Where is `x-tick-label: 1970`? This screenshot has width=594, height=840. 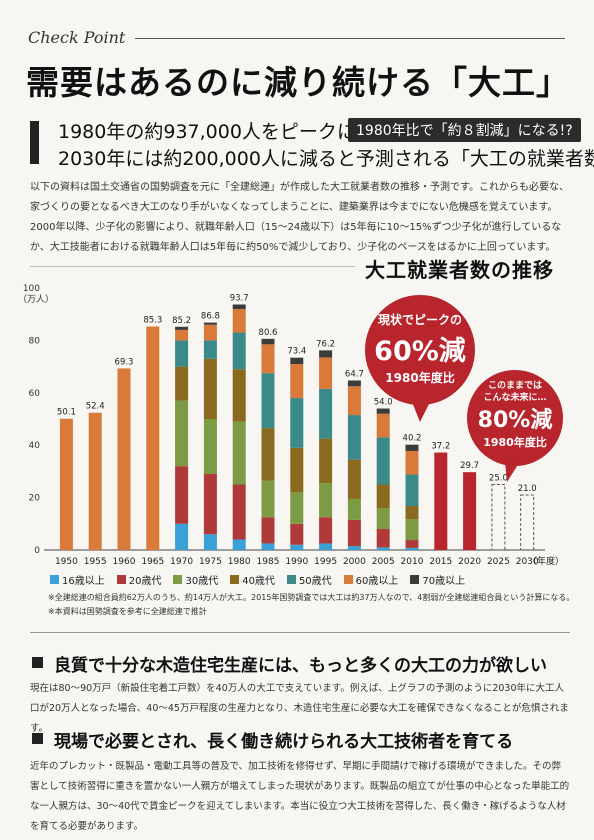 x-tick-label: 1970 is located at coordinates (181, 562).